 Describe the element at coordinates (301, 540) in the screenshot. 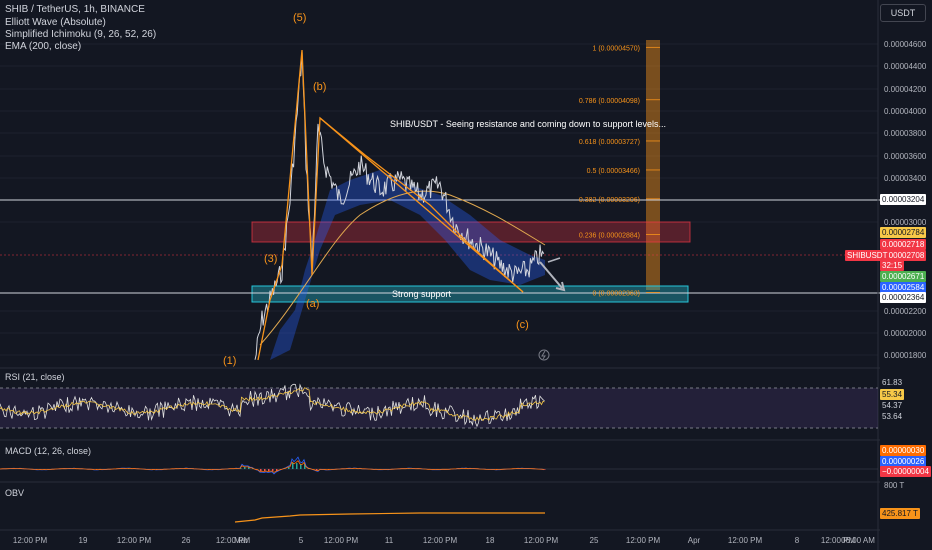

I see `x-axis-label: 5` at that location.